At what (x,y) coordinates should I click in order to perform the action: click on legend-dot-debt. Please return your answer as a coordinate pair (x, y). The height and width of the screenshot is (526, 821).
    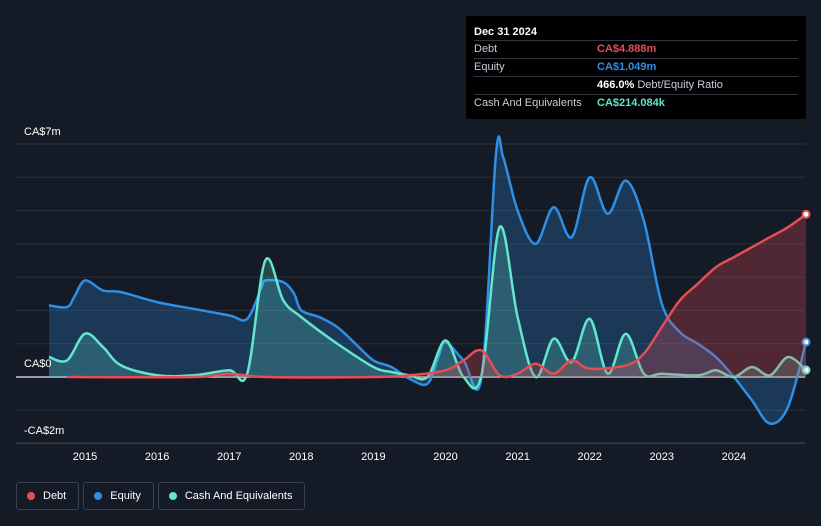
    Looking at the image, I should click on (31, 496).